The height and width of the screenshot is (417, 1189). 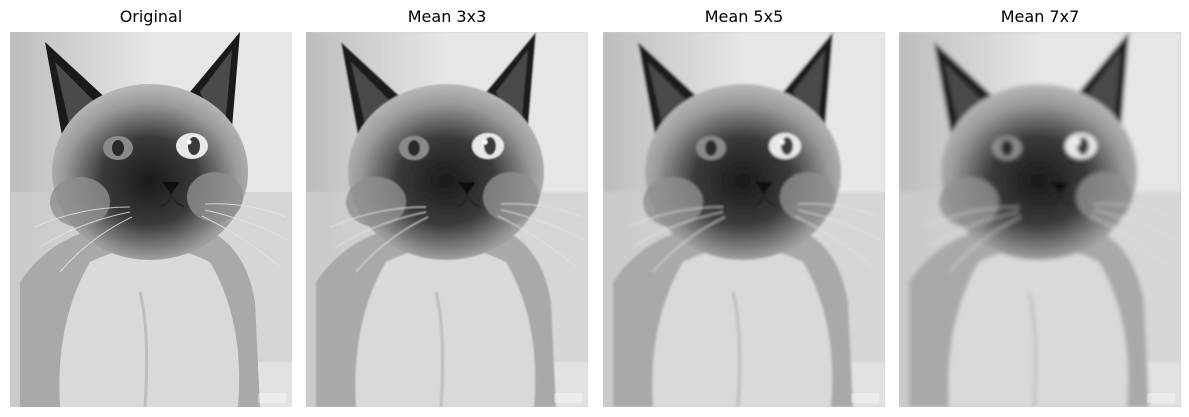 I want to click on panel-title: Mean 3x3, so click(x=447, y=16).